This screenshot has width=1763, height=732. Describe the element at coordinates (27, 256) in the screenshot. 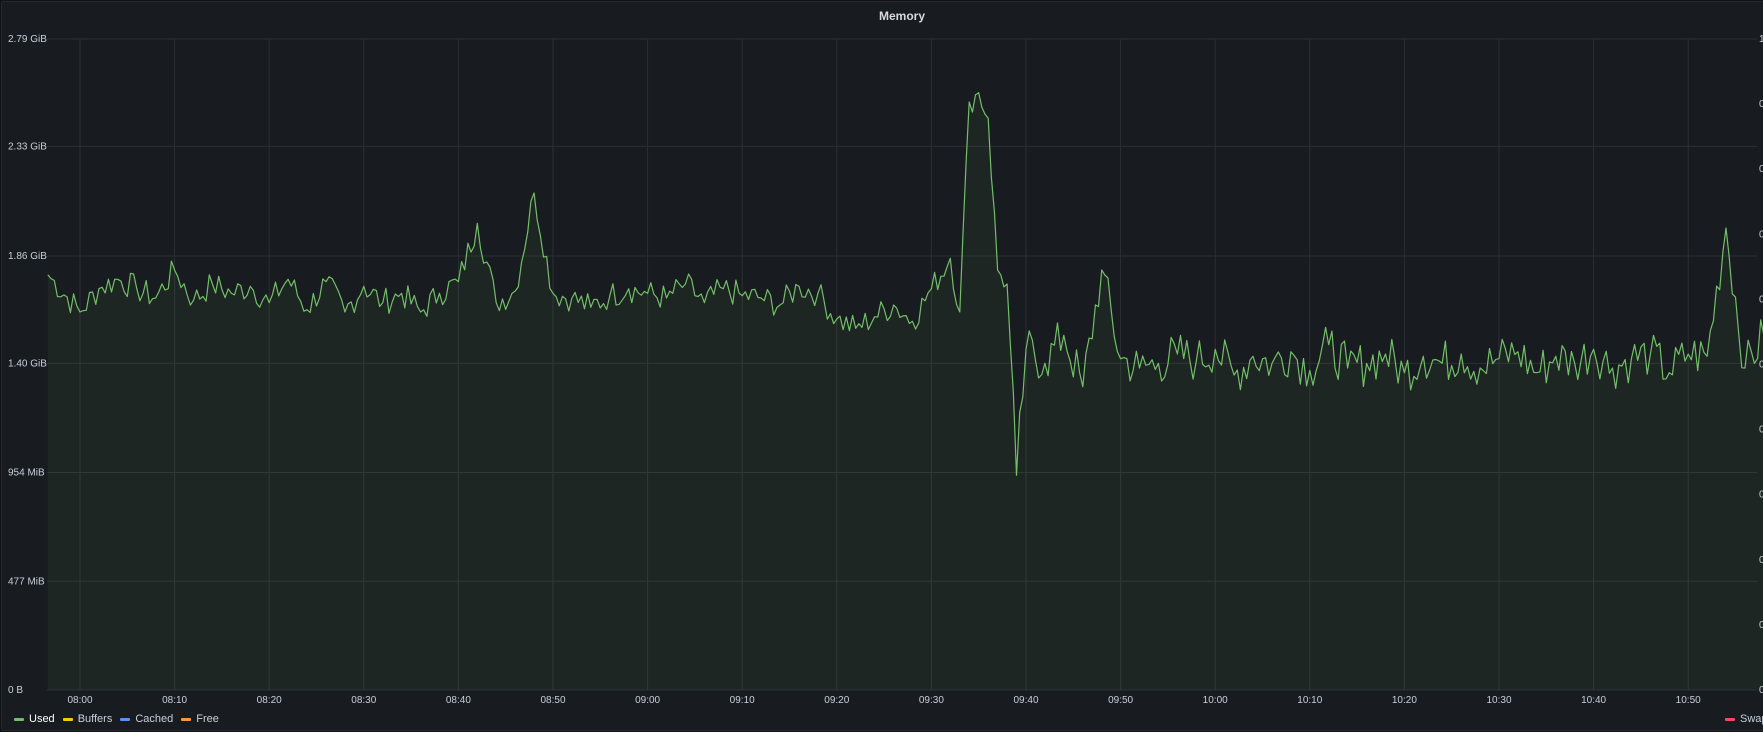

I see `y-tick-label: 1.86 GiB` at that location.